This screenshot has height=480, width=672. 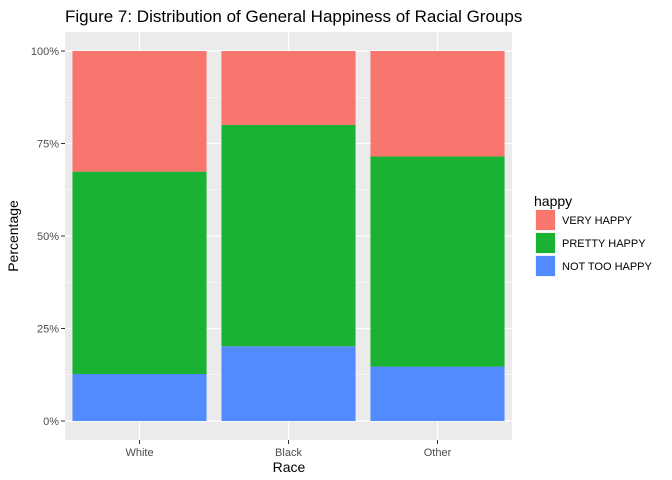 What do you see at coordinates (289, 467) in the screenshot?
I see `x-axis-title: Race` at bounding box center [289, 467].